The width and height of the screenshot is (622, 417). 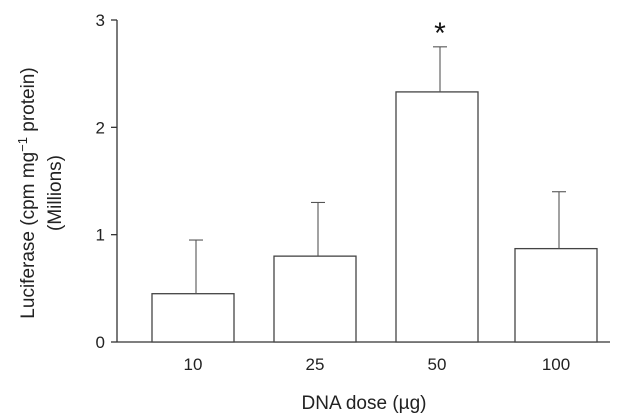 I want to click on y-axis-title: Luciferase (cpm mg−1 protein), so click(x=27, y=192).